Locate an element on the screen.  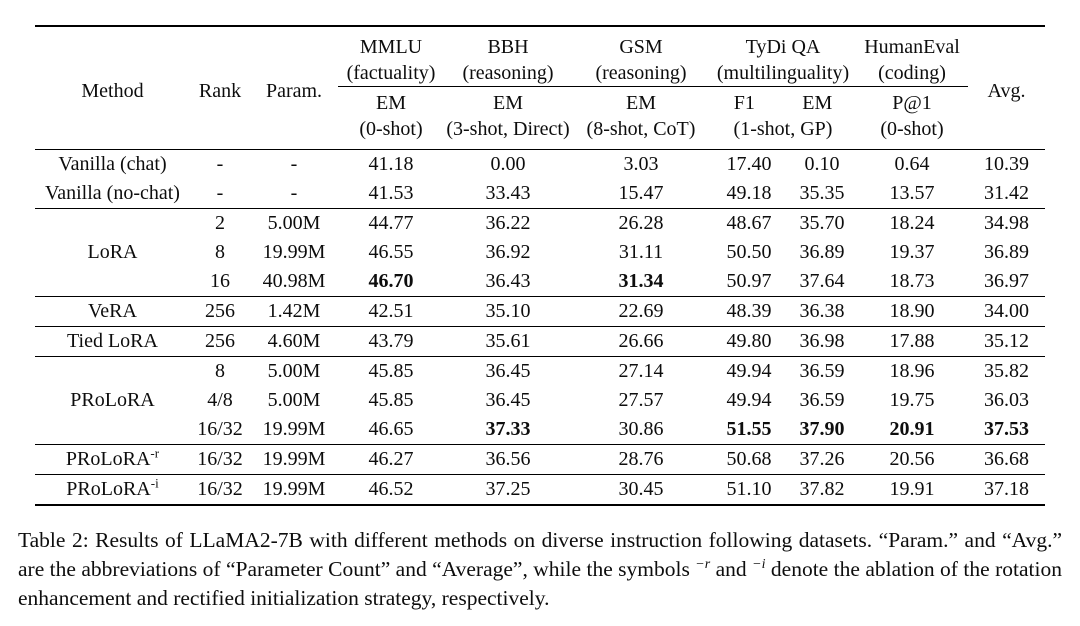
cell-value: 51.55 is located at coordinates (749, 429).